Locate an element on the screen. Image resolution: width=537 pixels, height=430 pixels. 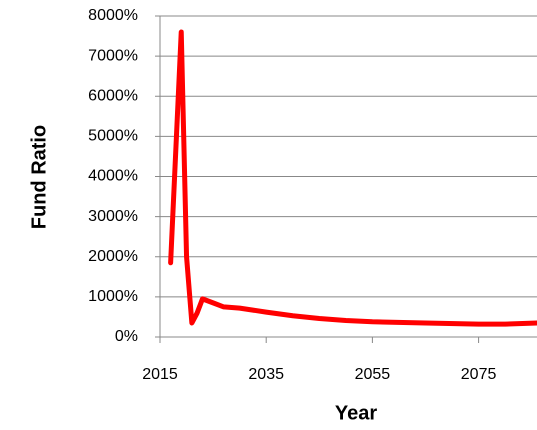
y-tick-label: 3000% is located at coordinates (113, 216).